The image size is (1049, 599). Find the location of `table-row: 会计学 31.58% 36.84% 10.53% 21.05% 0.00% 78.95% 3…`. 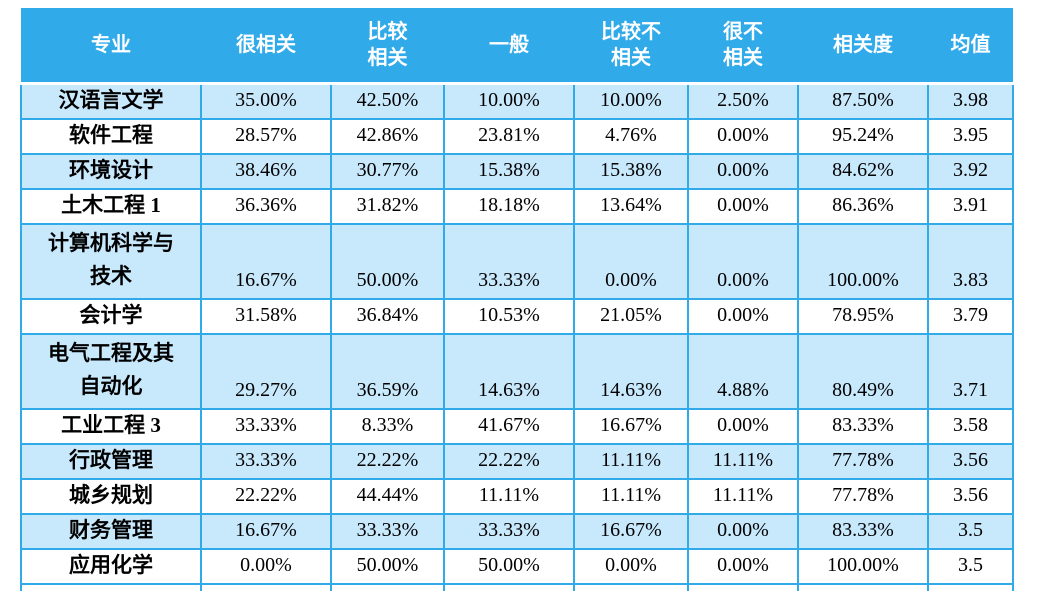

table-row: 会计学 31.58% 36.84% 10.53% 21.05% 0.00% 78.95% 3… is located at coordinates (517, 316).